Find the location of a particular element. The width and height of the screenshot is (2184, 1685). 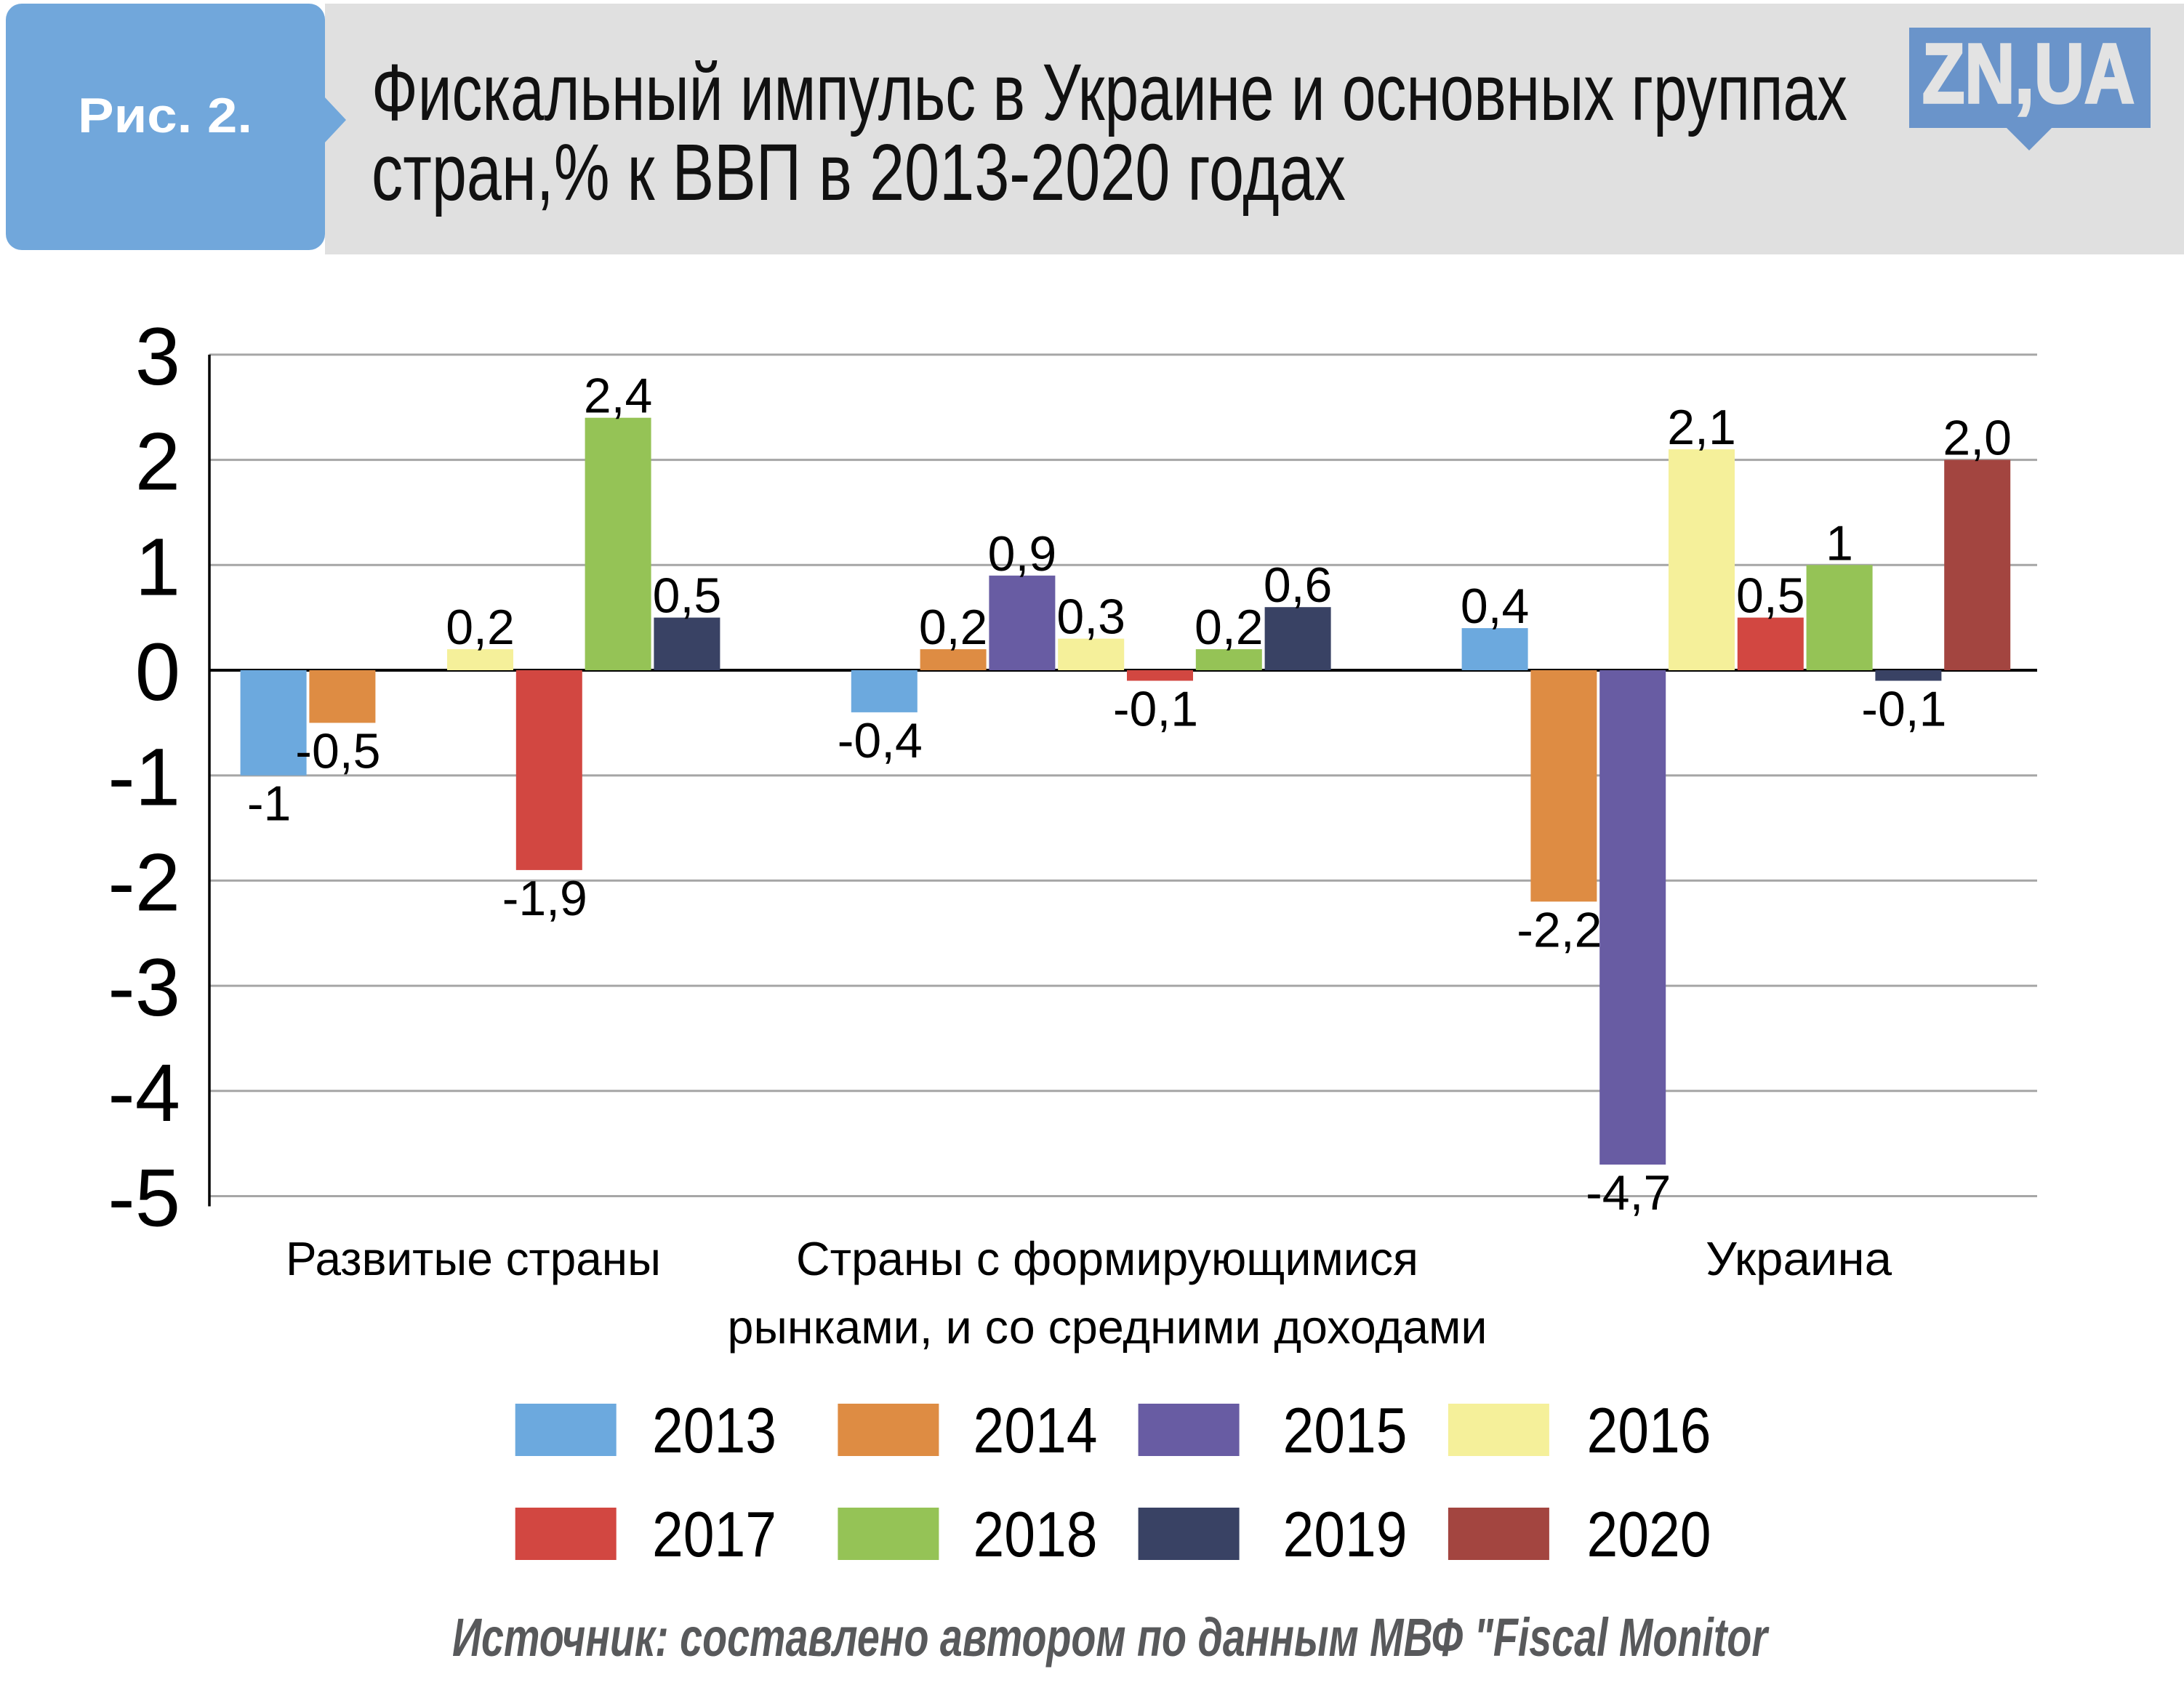

svg-text: 2017 is located at coordinates (714, 1534).